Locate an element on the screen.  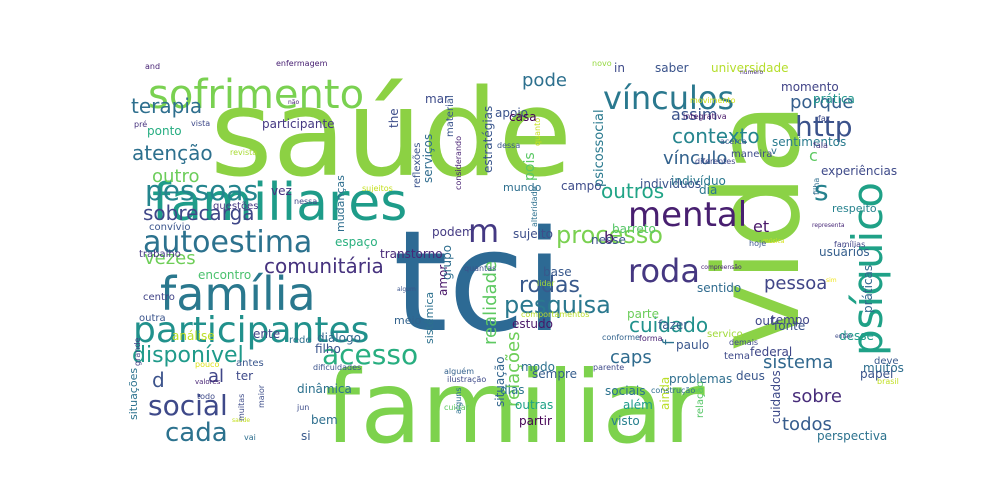
cloud-word: cuidado is located at coordinates (668, 325).